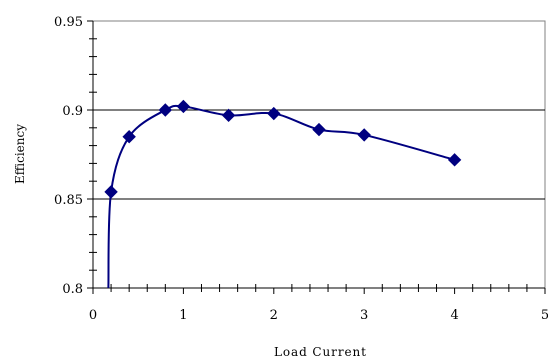  Describe the element at coordinates (72, 111) in the screenshot. I see `y-tick-label-2: 0.9` at that location.